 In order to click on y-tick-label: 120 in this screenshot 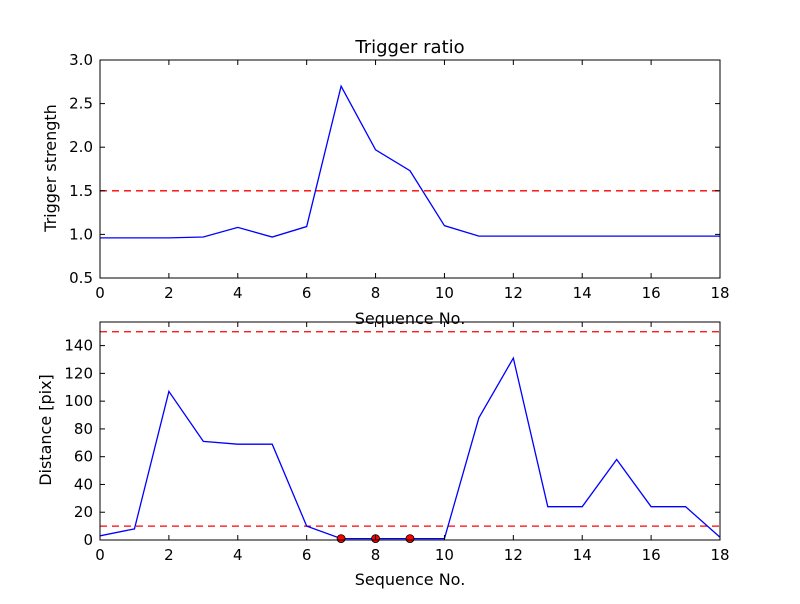, I will do `click(78, 373)`.